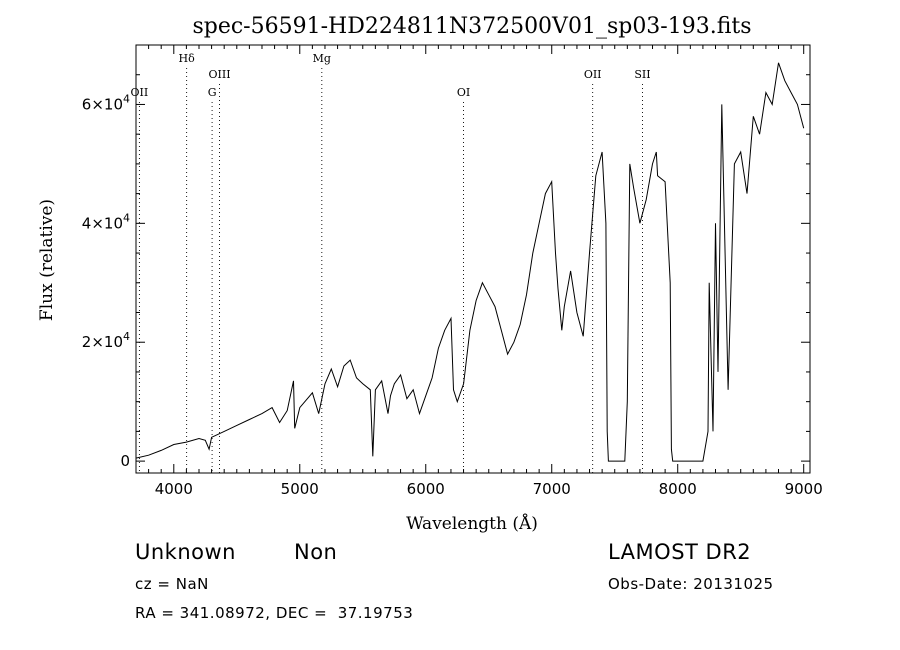  I want to click on y-tick-label: 4×10⁴, so click(106, 221).